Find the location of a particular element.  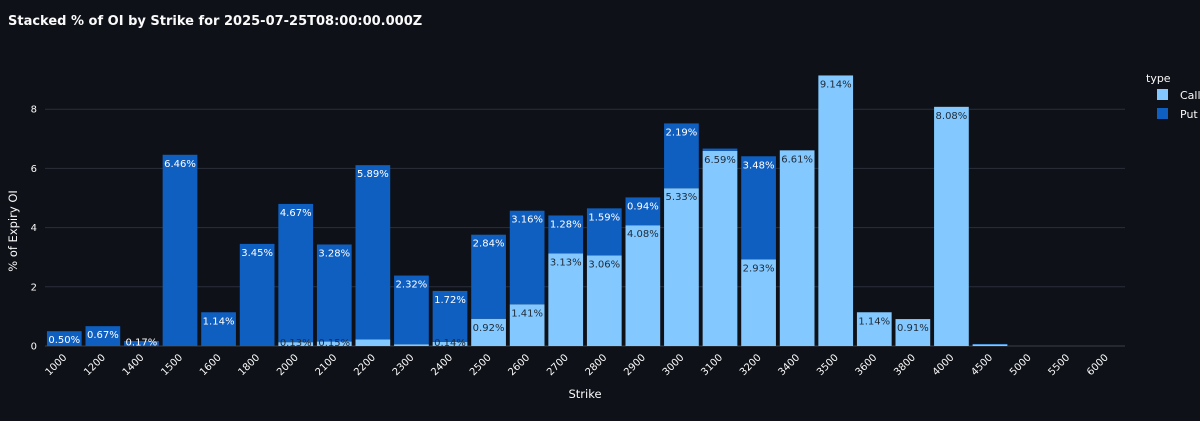

legend-title: type is located at coordinates (1158, 78).